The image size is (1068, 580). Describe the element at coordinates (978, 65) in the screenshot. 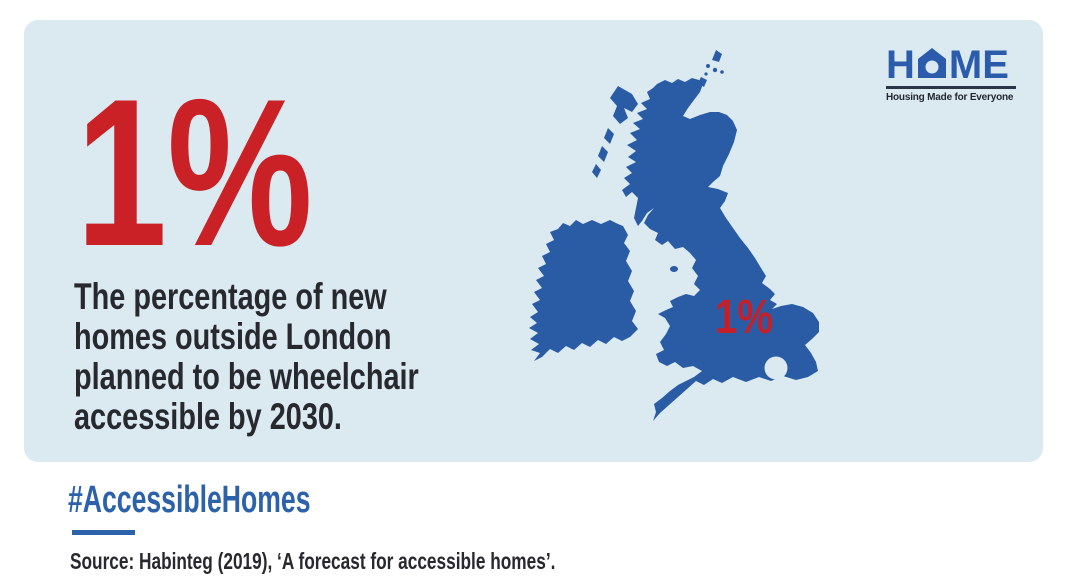

I see `logo-letters-me: ME` at that location.